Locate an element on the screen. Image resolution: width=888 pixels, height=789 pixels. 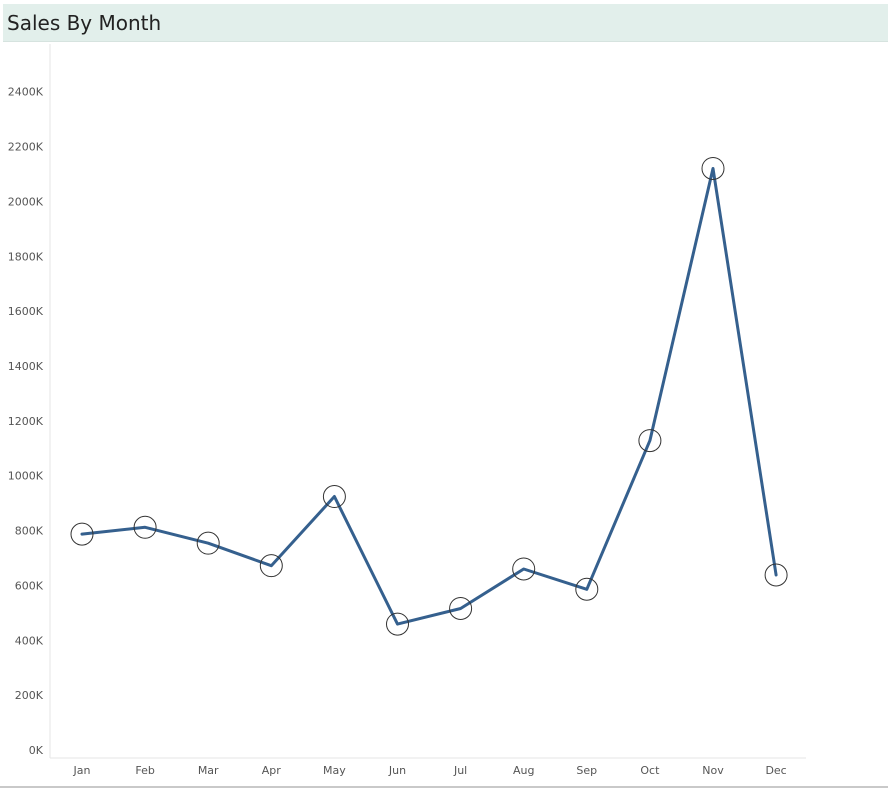
x-tick-label: Jul is located at coordinates (460, 770).